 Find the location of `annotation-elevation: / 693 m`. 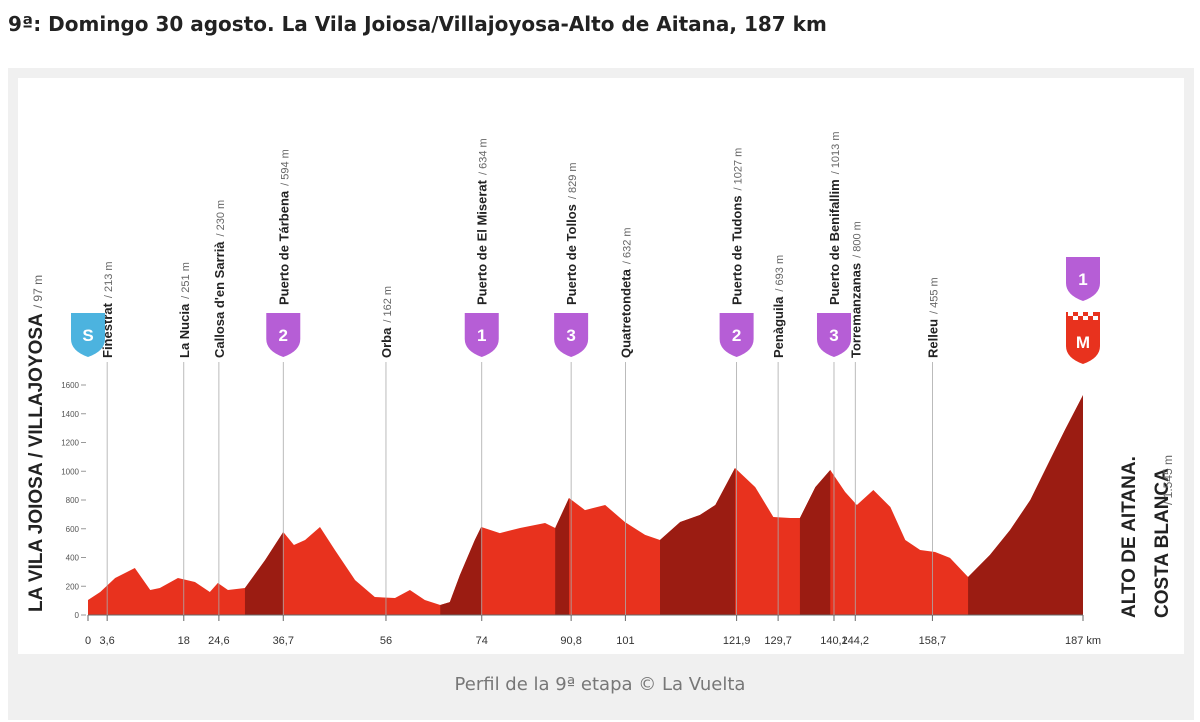

annotation-elevation: / 693 m is located at coordinates (780, 273).